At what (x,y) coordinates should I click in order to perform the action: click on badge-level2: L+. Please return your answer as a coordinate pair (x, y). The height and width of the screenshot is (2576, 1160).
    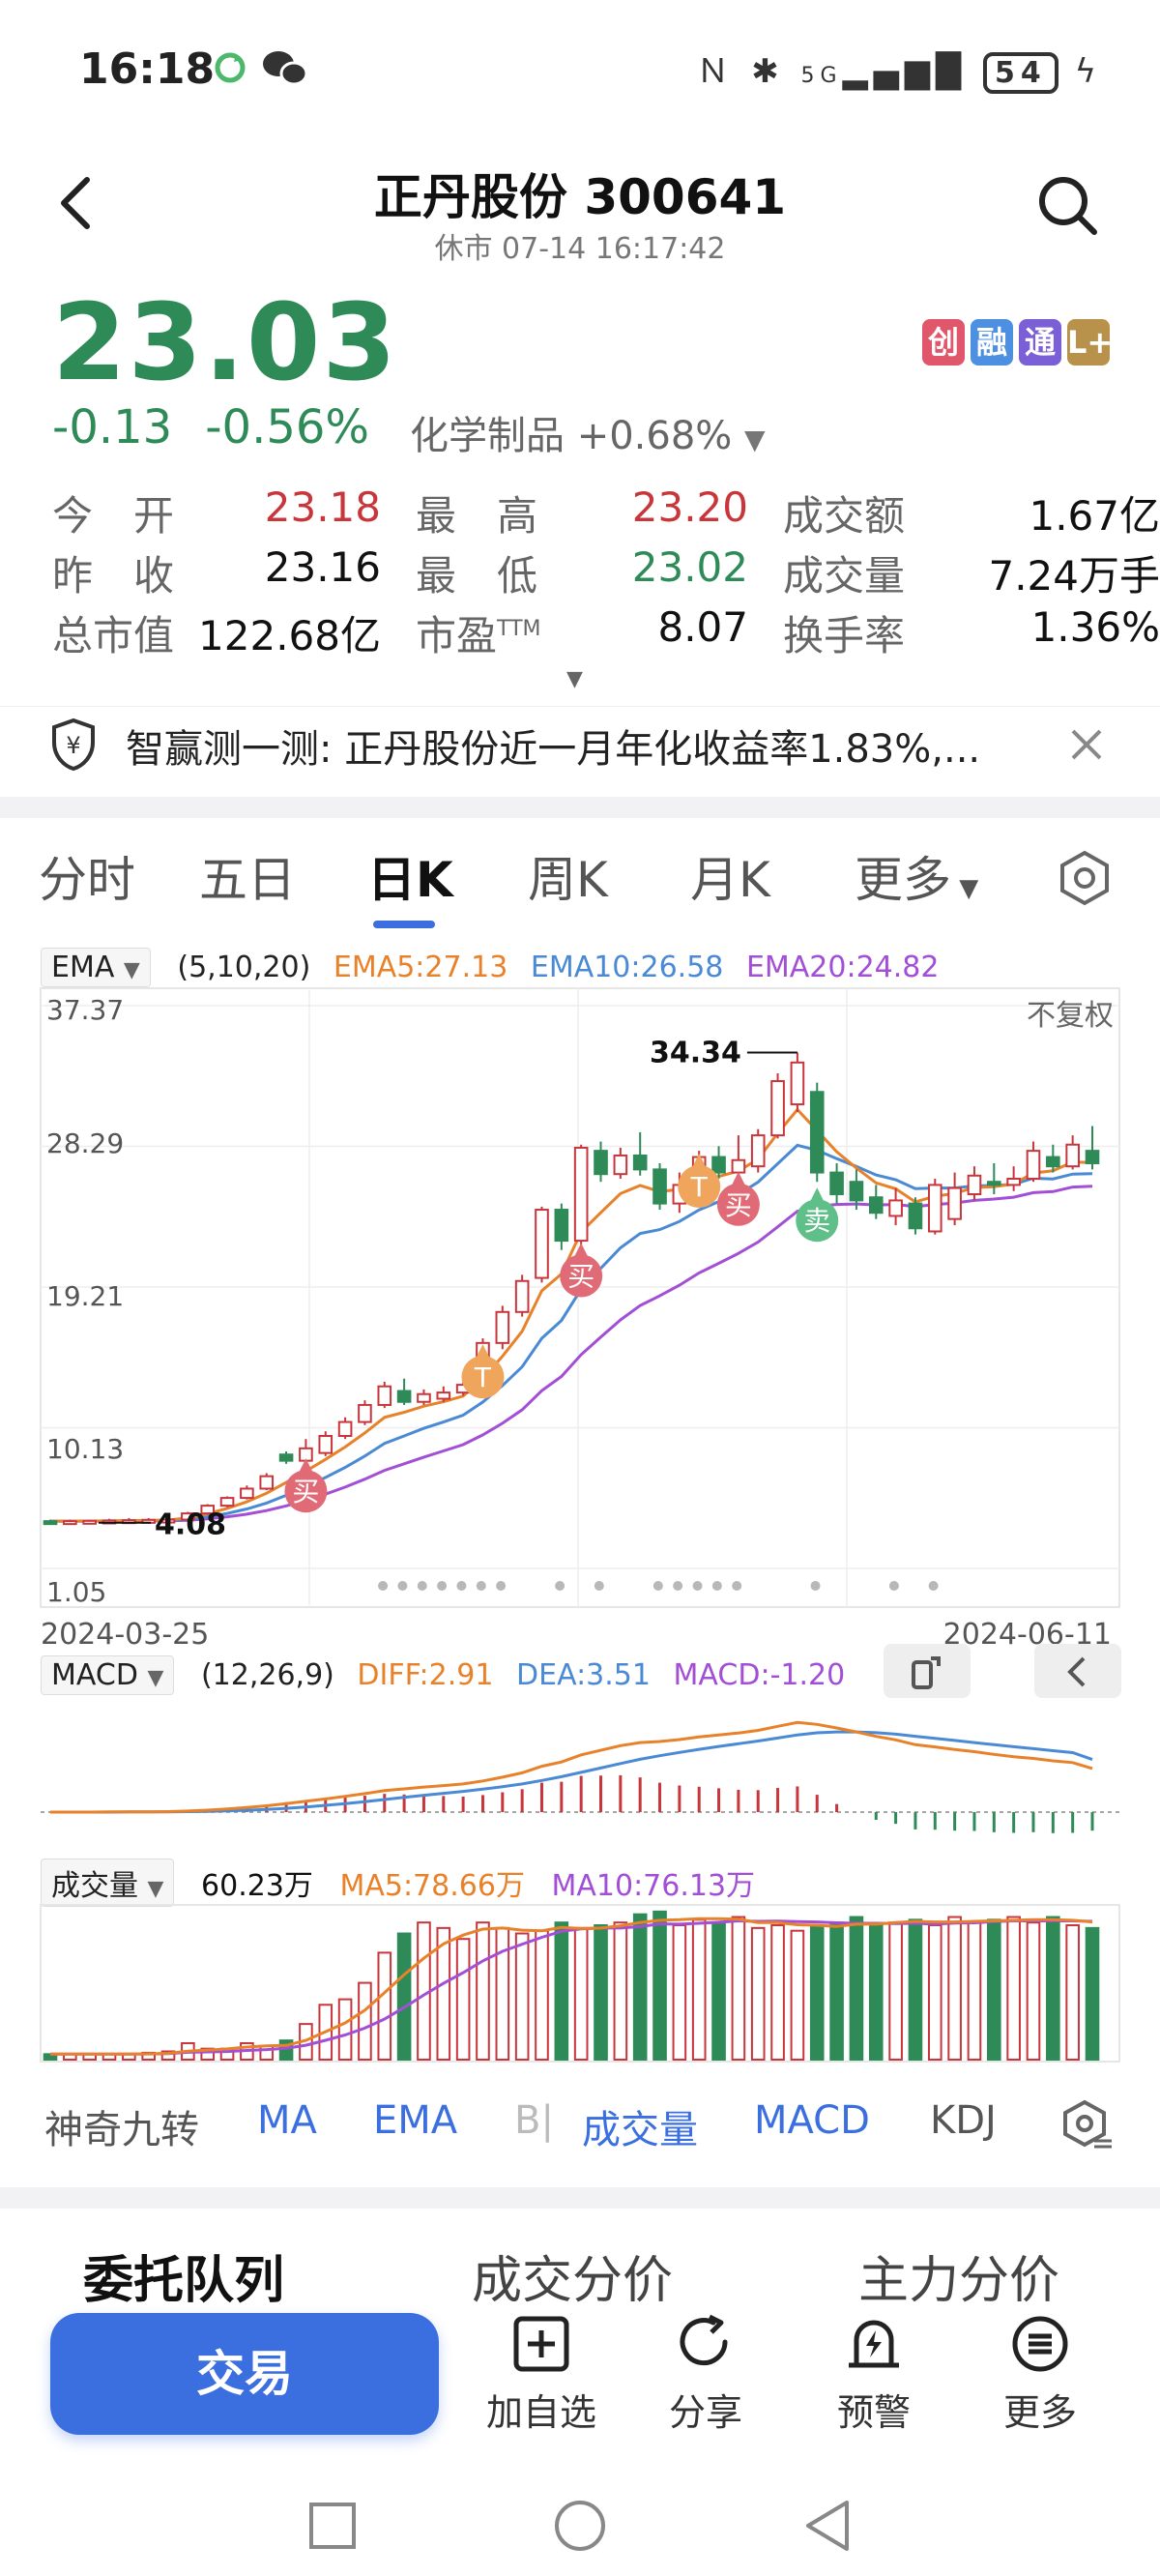
    Looking at the image, I should click on (1090, 342).